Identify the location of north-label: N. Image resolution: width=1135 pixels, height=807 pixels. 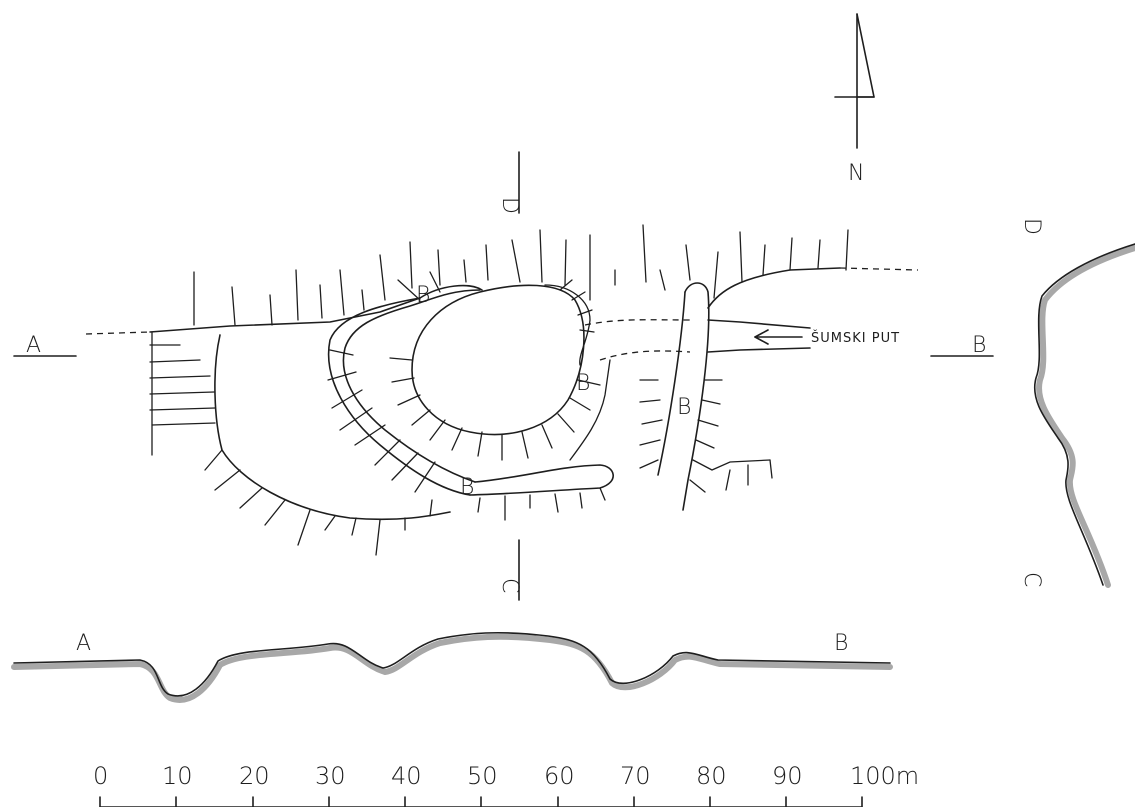
(856, 173).